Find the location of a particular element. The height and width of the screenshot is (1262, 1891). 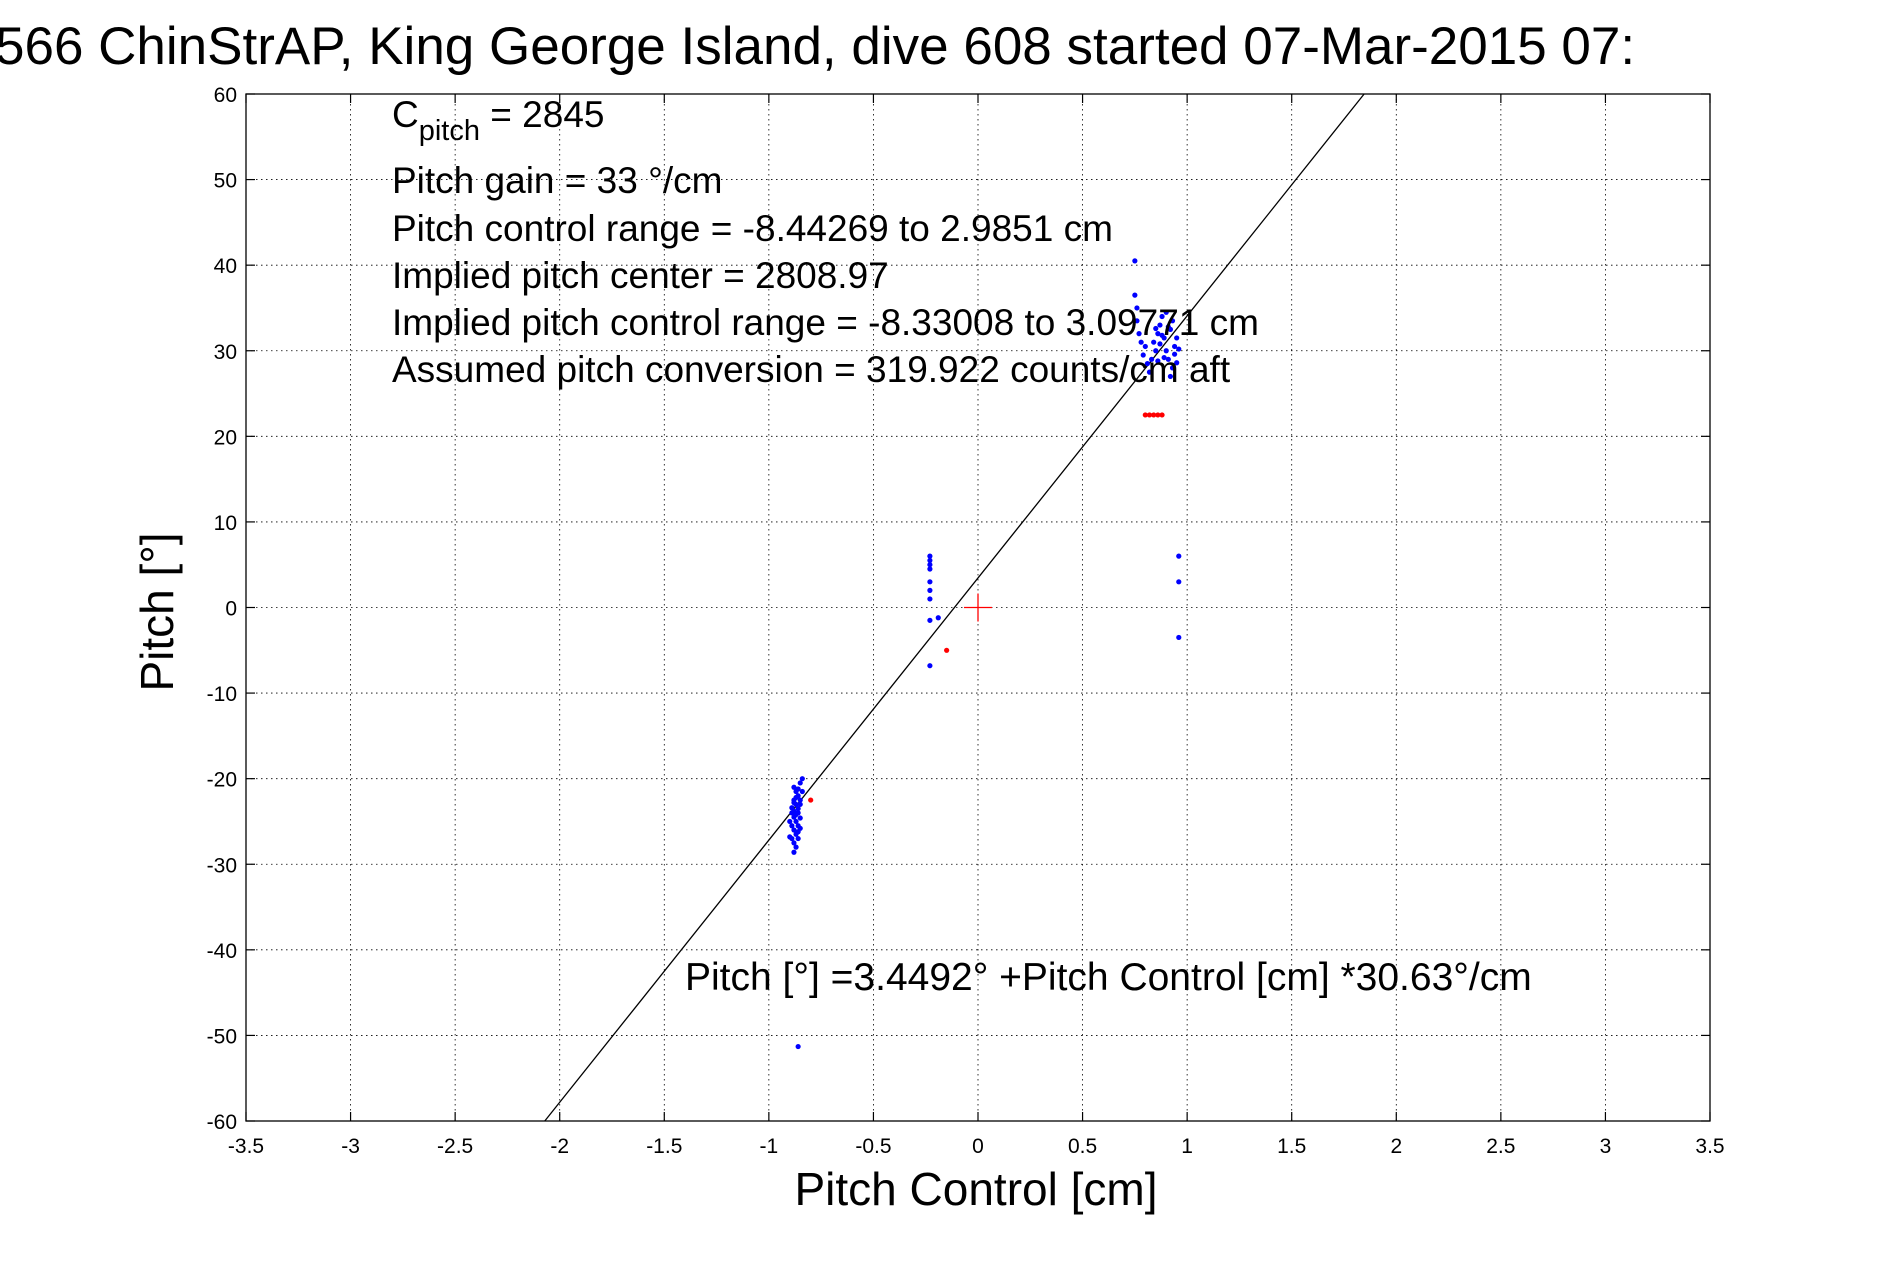

y-tick-label: 10 is located at coordinates (225, 523).